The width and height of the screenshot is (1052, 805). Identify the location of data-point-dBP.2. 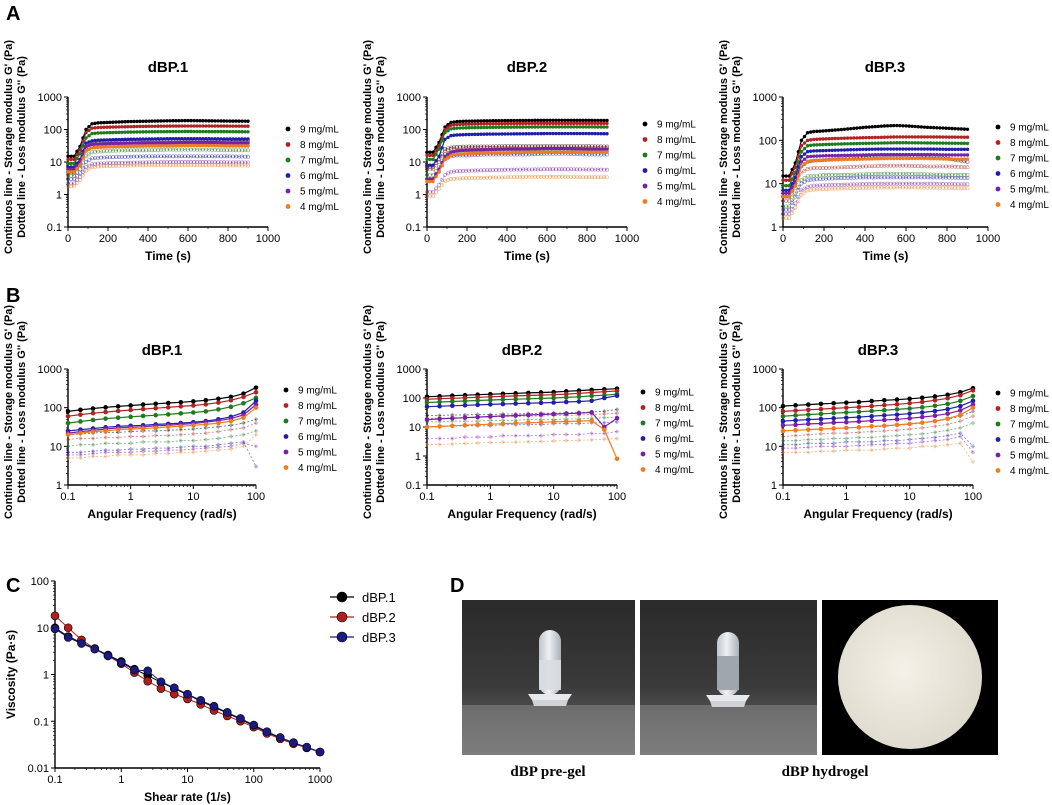
(55, 616).